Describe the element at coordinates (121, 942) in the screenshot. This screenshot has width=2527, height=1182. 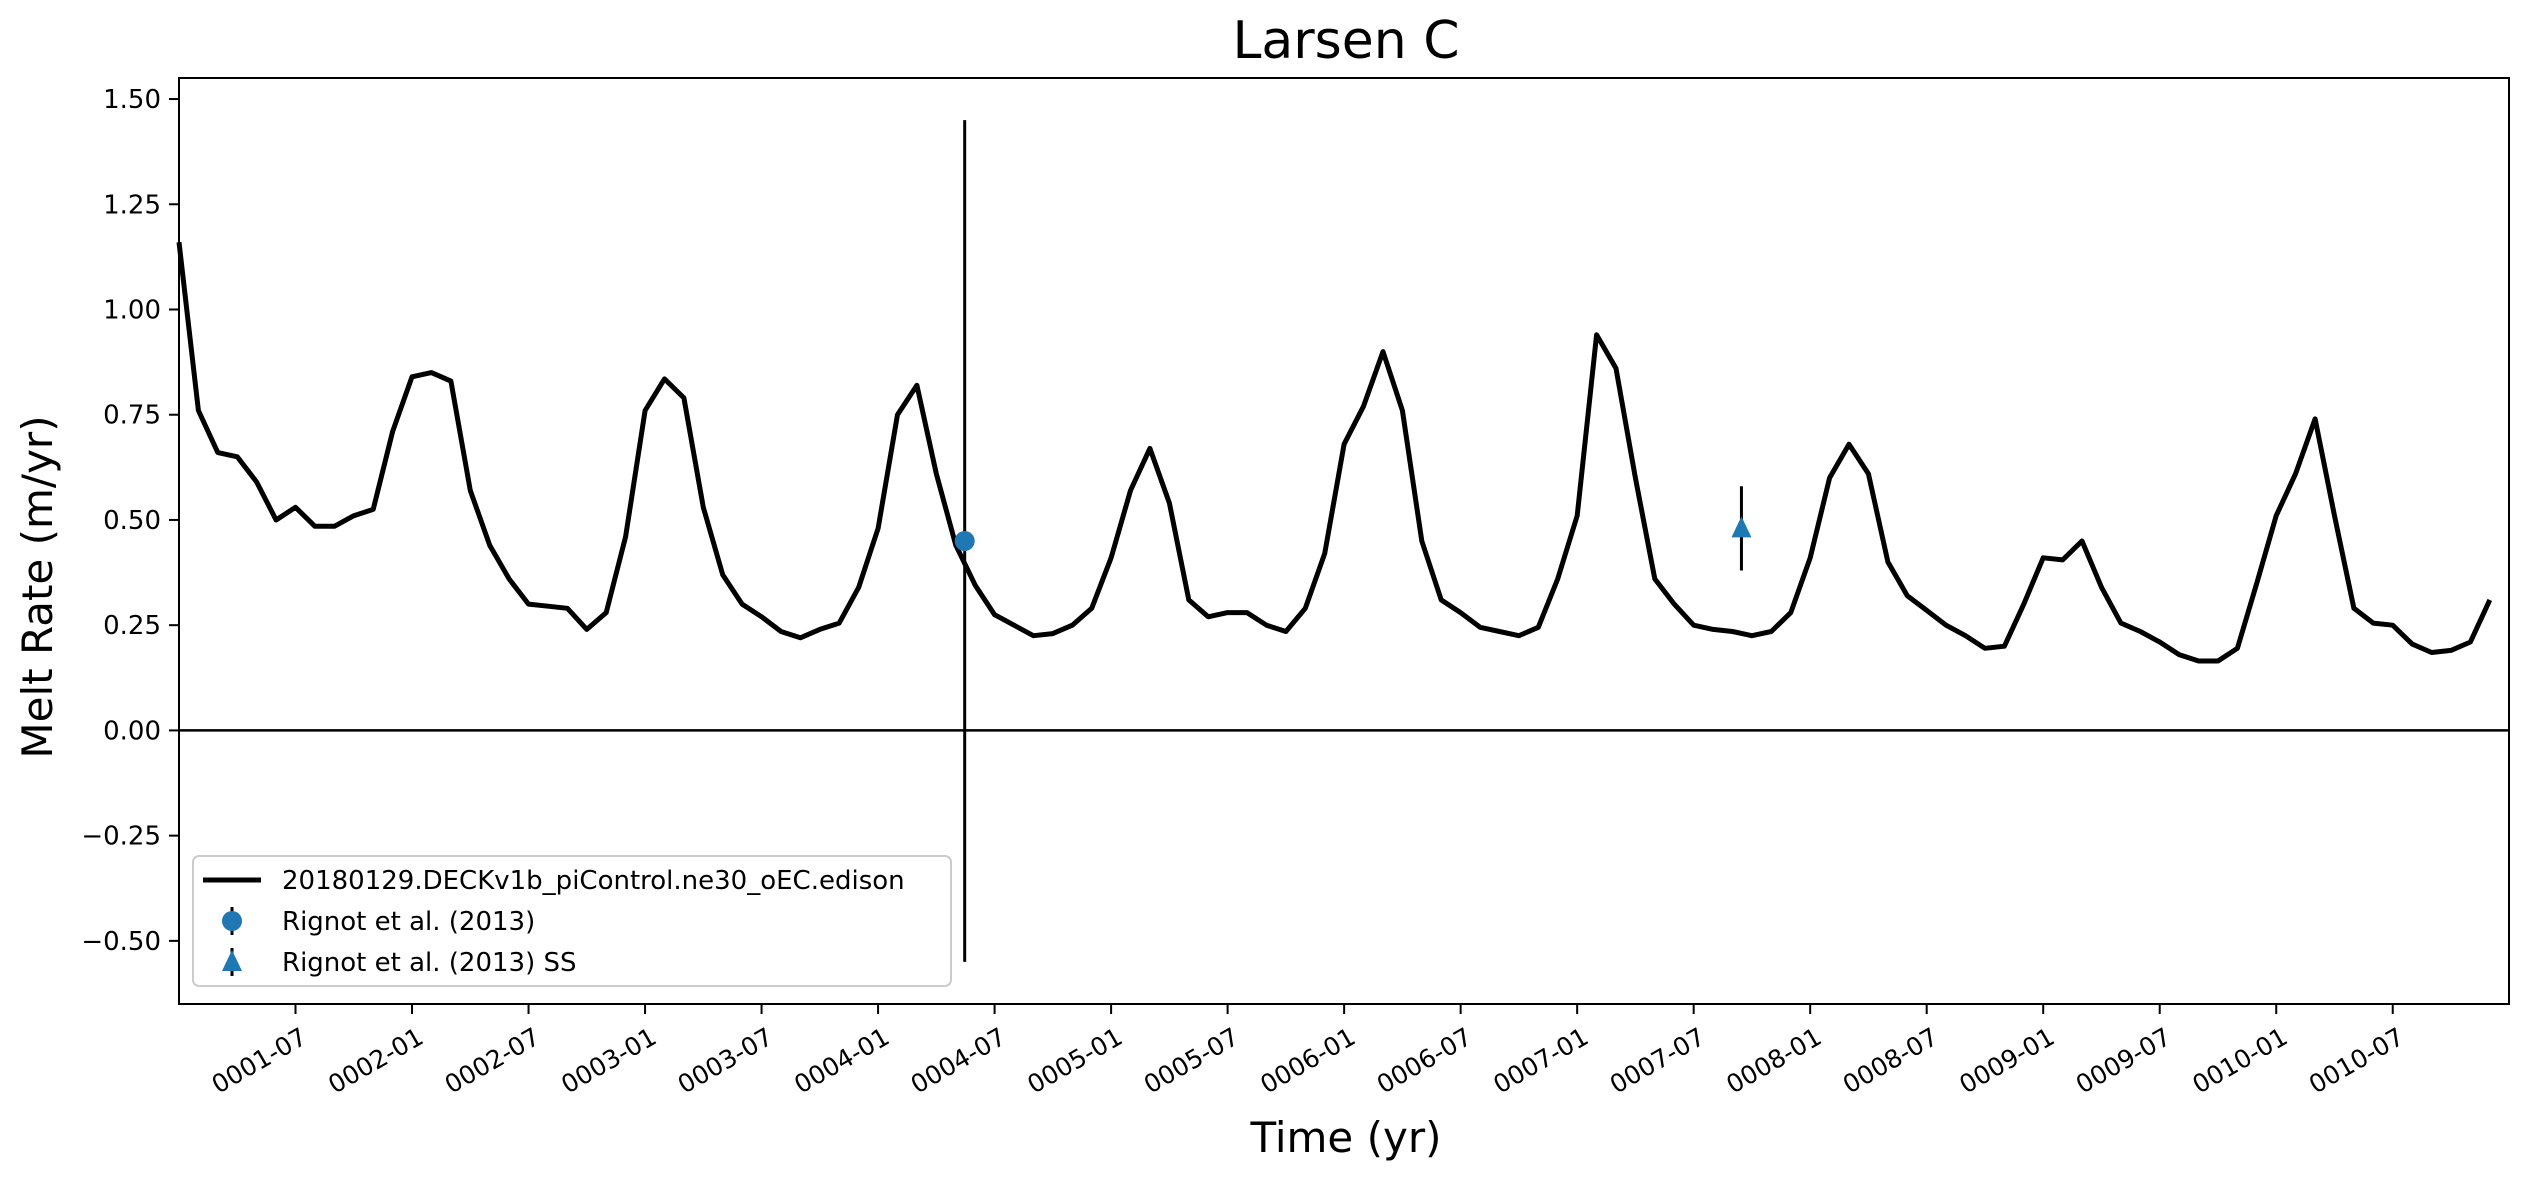
I see `y-tick-label: −0.50` at that location.